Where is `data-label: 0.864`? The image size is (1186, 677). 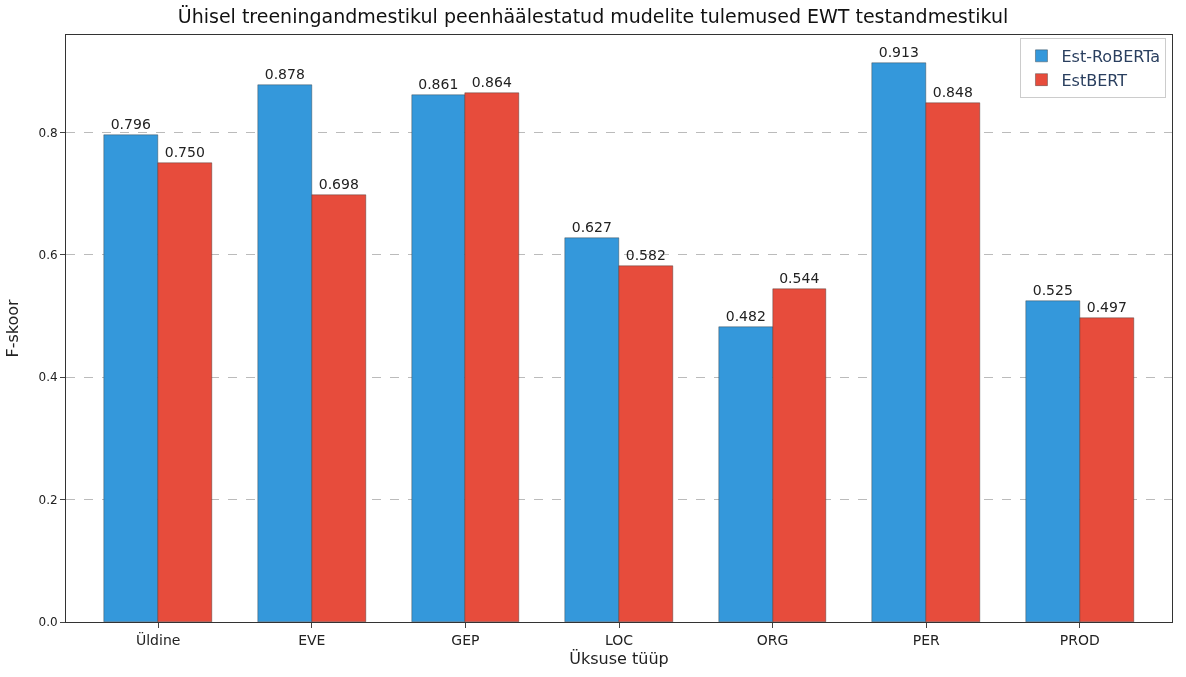 data-label: 0.864 is located at coordinates (491, 81).